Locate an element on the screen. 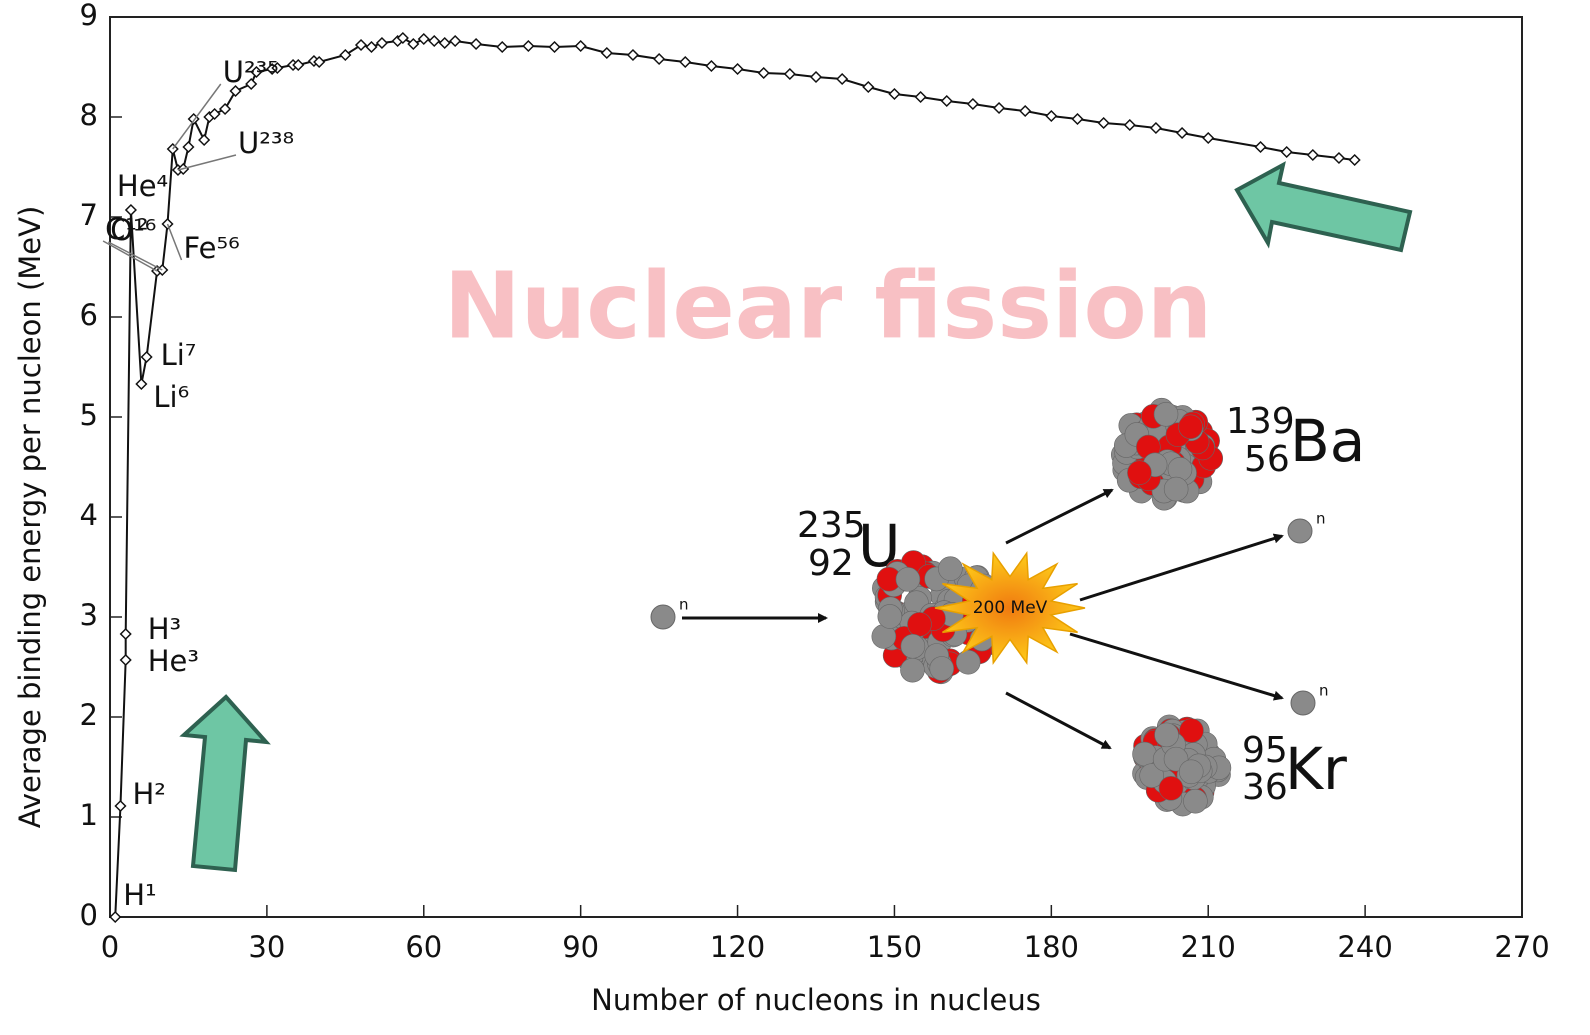 The image size is (1590, 1035). annotation: H² is located at coordinates (148, 794).